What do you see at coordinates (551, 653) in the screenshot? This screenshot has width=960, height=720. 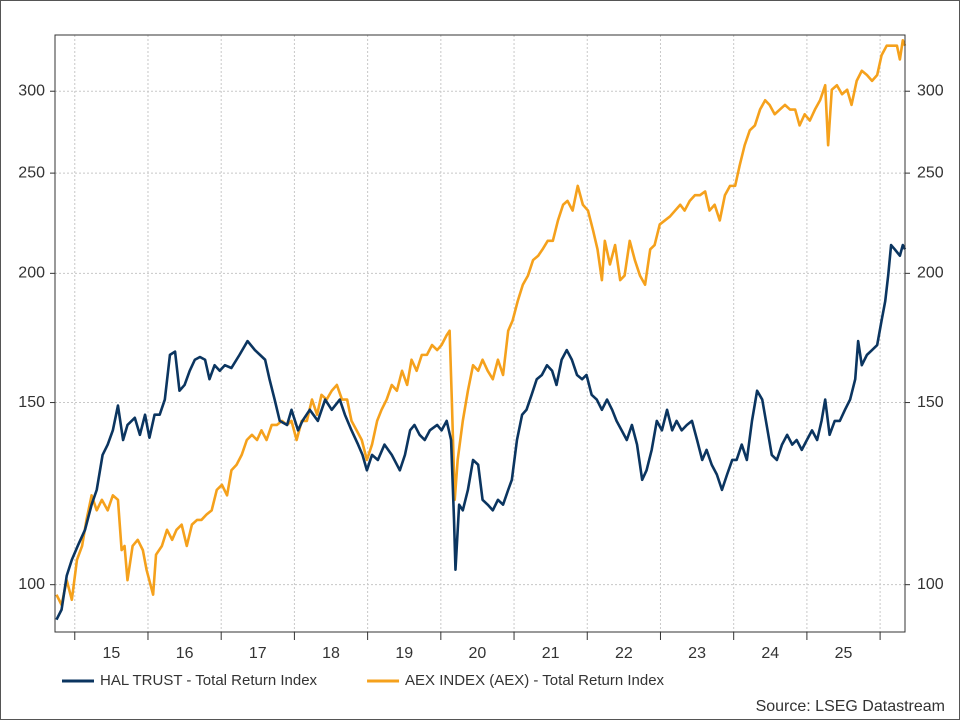 I see `x-tick-label: 21` at bounding box center [551, 653].